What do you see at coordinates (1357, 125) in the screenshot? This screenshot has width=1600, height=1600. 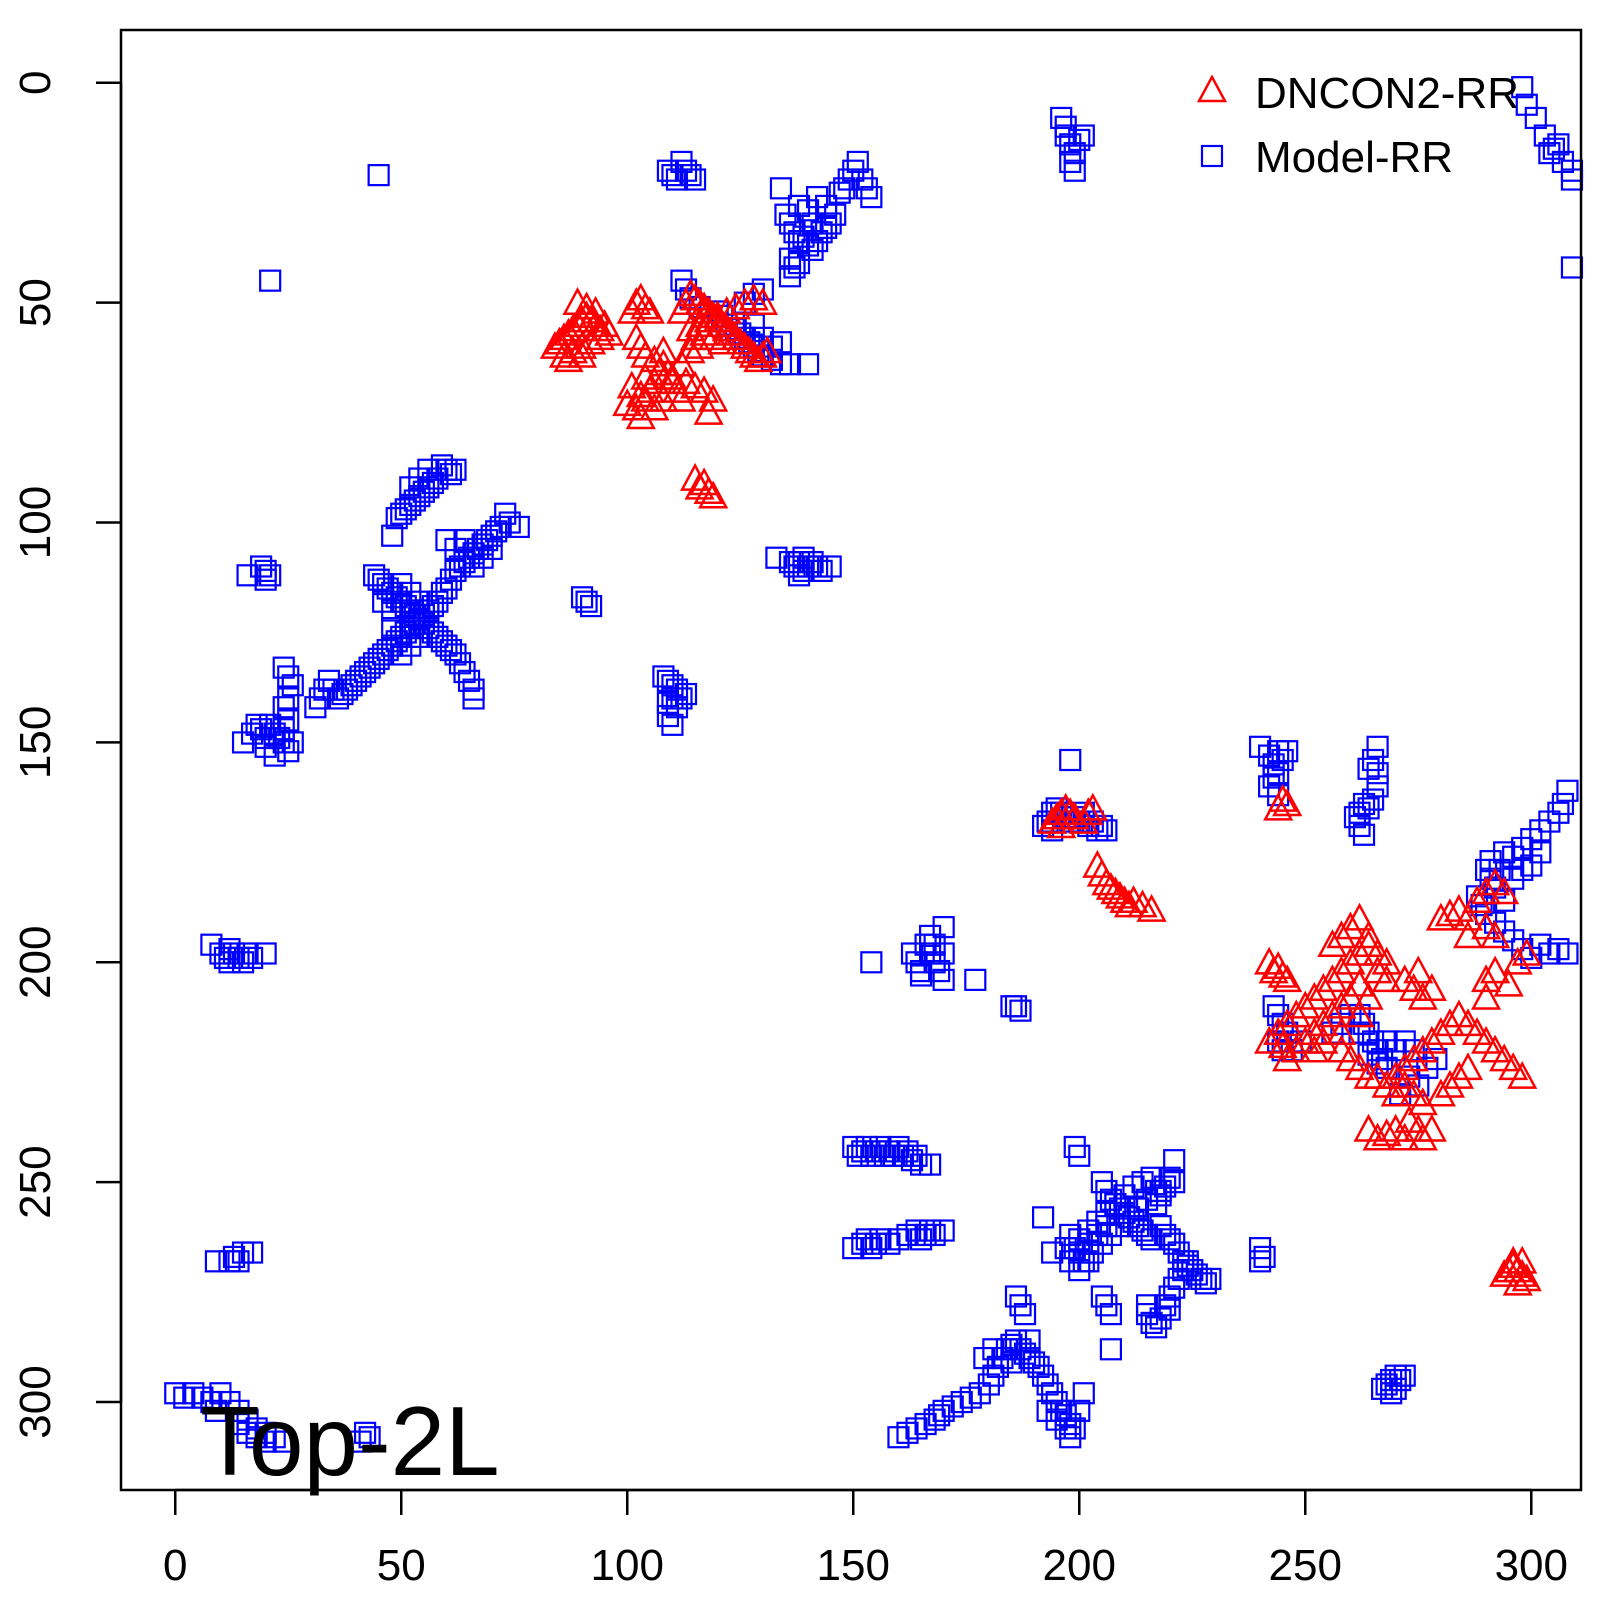 I see `legend: DNCON2-RR Model-RR` at bounding box center [1357, 125].